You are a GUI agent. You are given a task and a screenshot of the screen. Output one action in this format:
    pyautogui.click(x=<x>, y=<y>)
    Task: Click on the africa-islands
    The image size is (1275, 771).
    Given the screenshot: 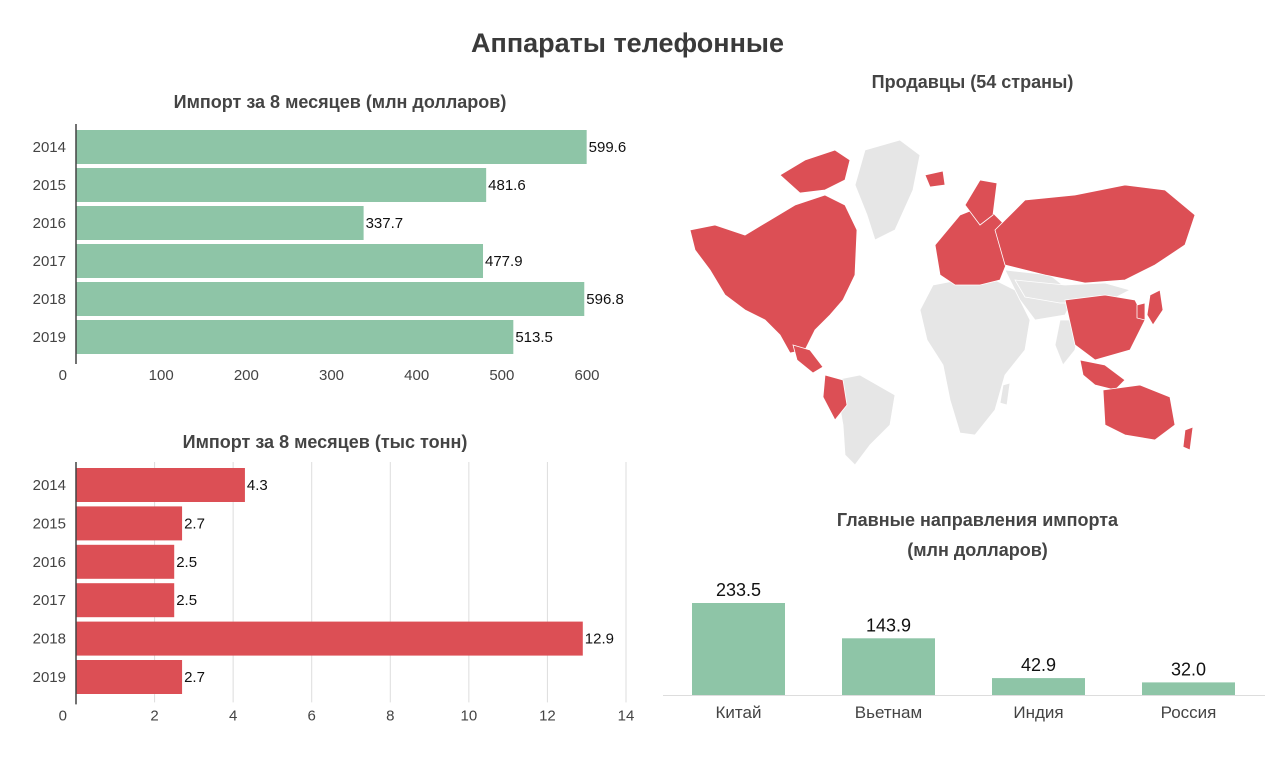 What is the action you would take?
    pyautogui.click(x=1005, y=394)
    